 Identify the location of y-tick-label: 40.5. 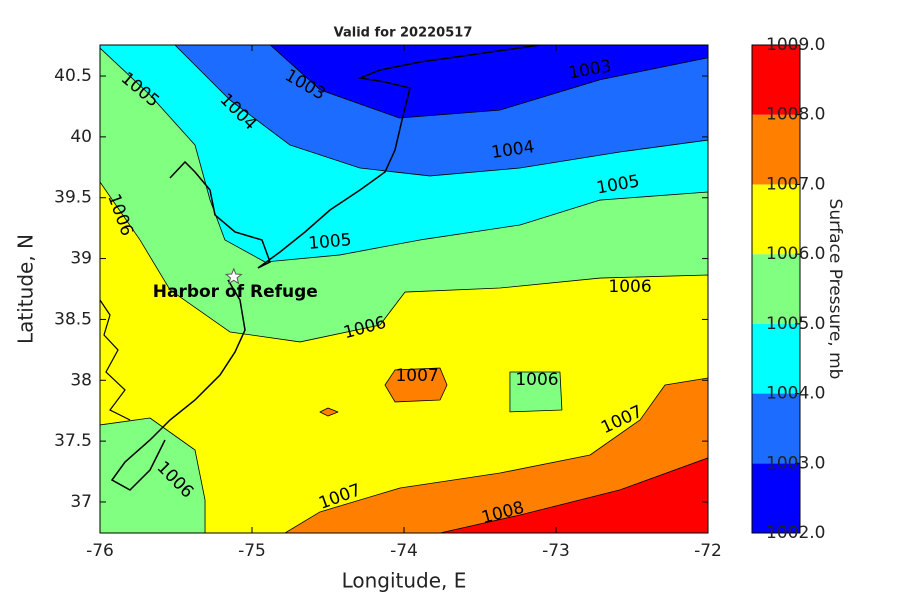
(73, 76).